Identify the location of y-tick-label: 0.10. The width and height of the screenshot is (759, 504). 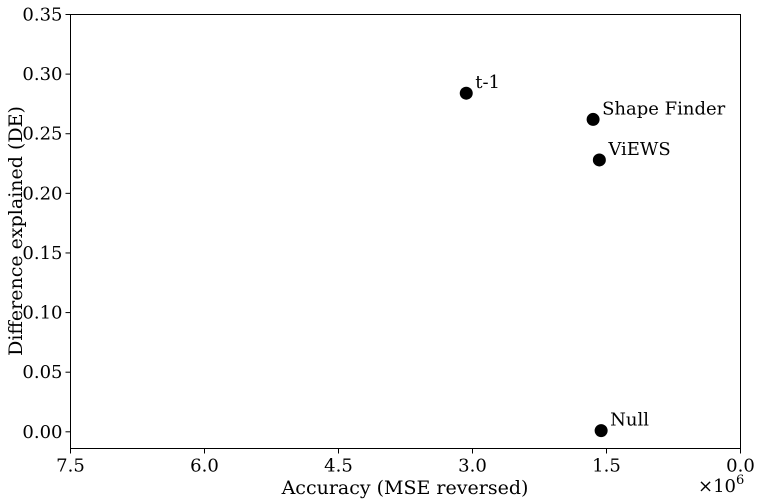
(42, 313).